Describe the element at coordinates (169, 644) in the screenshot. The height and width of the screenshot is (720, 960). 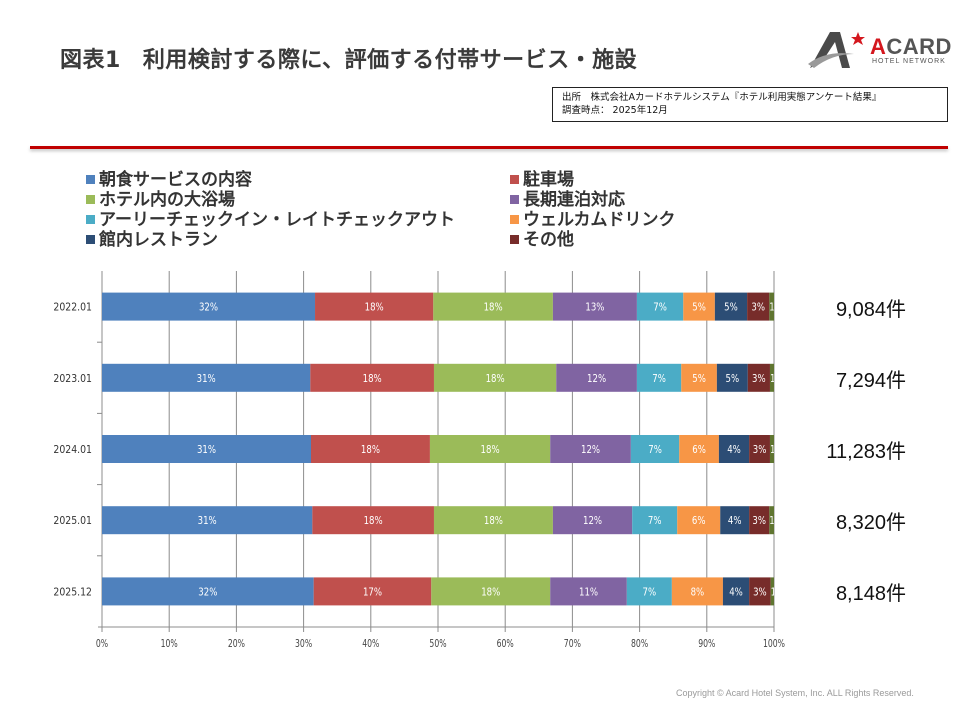
I see `x-tick-label: 10%` at that location.